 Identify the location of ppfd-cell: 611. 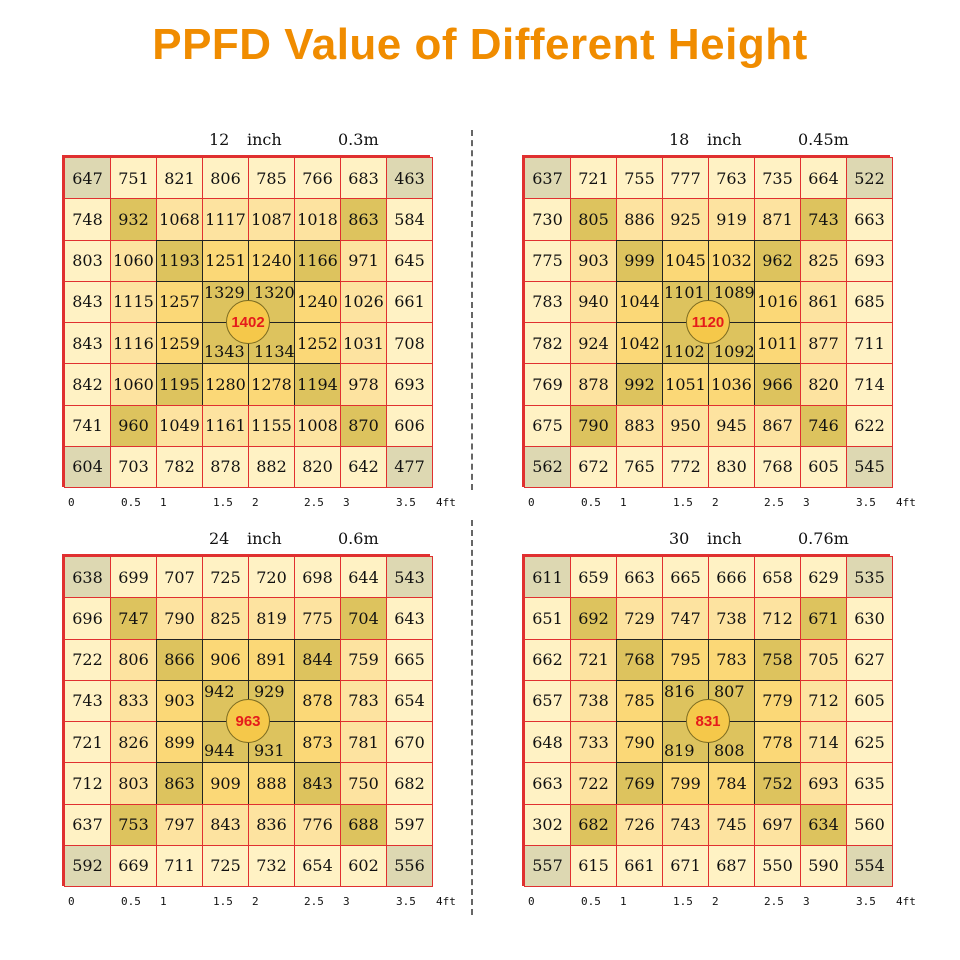
(547, 577).